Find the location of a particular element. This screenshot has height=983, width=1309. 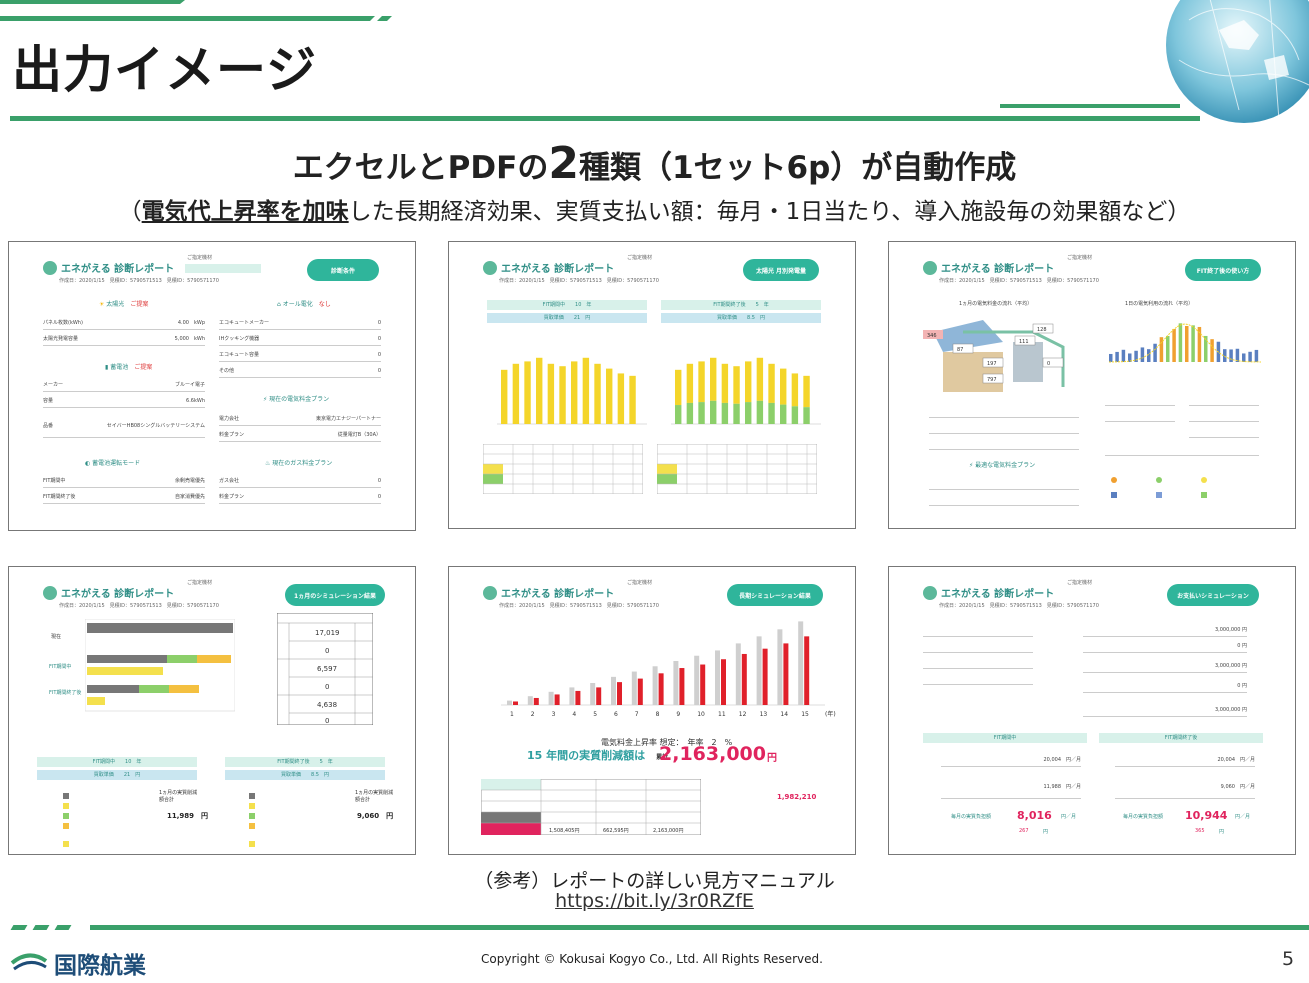

top-decoration-stripes is located at coordinates (196, 10).